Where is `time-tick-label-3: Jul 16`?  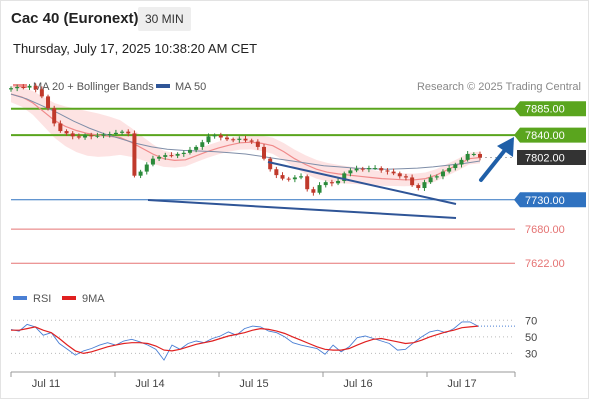 time-tick-label-3: Jul 16 is located at coordinates (357, 384).